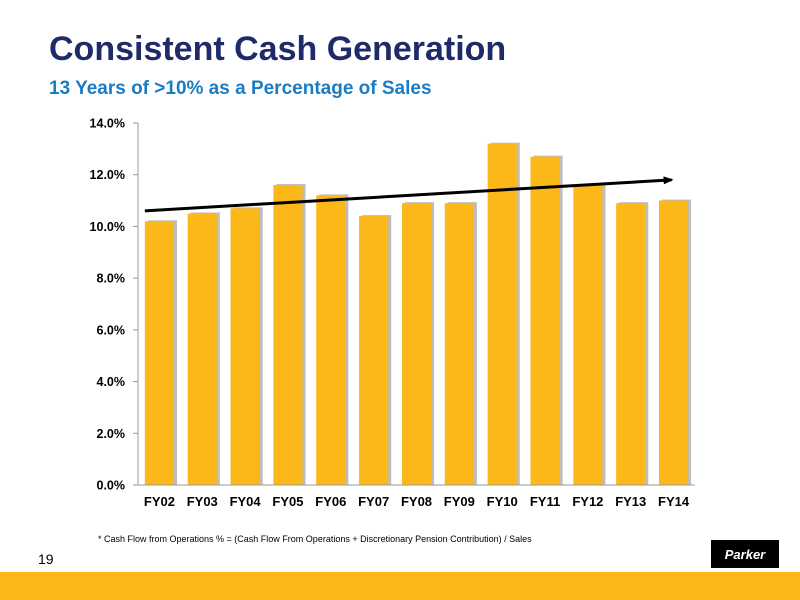 This screenshot has width=800, height=600. What do you see at coordinates (502, 501) in the screenshot?
I see `x-tick-label: FY10` at bounding box center [502, 501].